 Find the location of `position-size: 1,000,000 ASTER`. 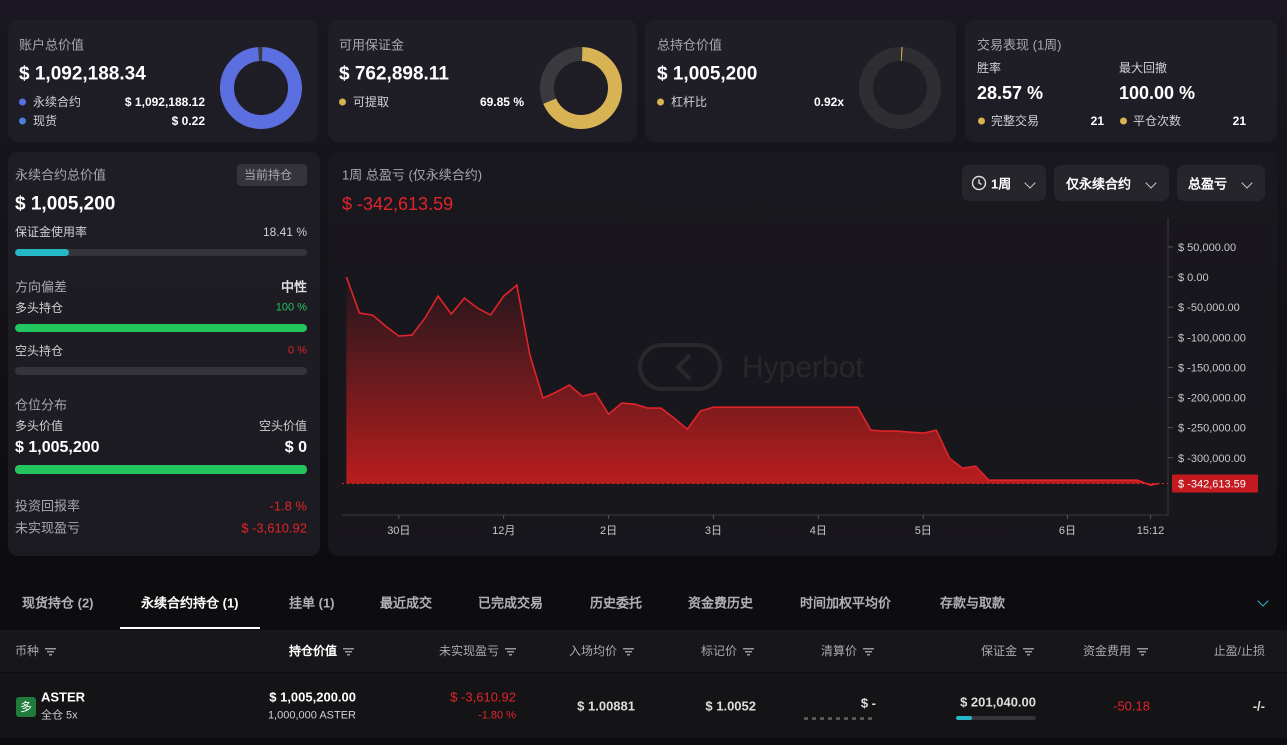

position-size: 1,000,000 ASTER is located at coordinates (311, 715).